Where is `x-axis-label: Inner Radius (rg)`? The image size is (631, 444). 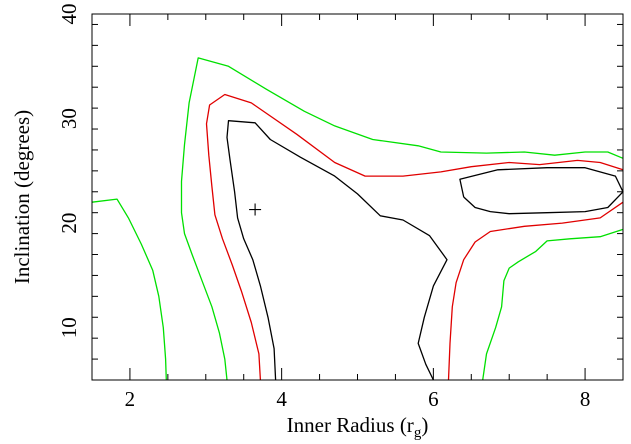
x-axis-label: Inner Radius (rg) is located at coordinates (358, 427).